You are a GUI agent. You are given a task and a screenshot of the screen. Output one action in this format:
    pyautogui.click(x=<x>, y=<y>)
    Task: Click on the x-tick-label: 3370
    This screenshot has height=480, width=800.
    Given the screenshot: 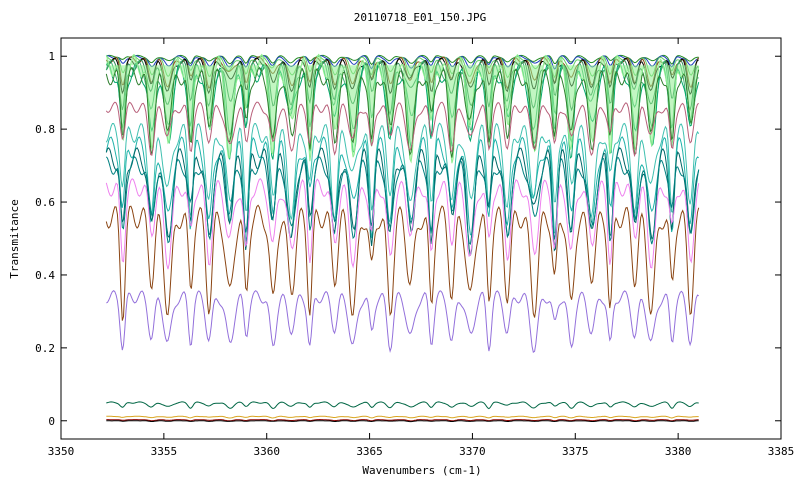 What is the action you would take?
    pyautogui.click(x=472, y=451)
    